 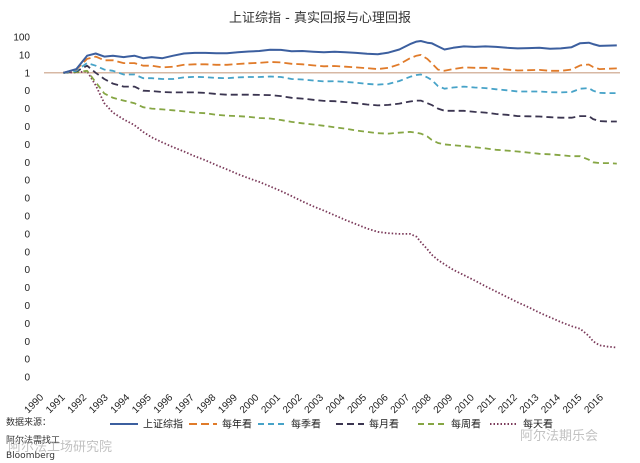 What do you see at coordinates (384, 424) in the screenshot?
I see `legend-label: 每月看` at bounding box center [384, 424].